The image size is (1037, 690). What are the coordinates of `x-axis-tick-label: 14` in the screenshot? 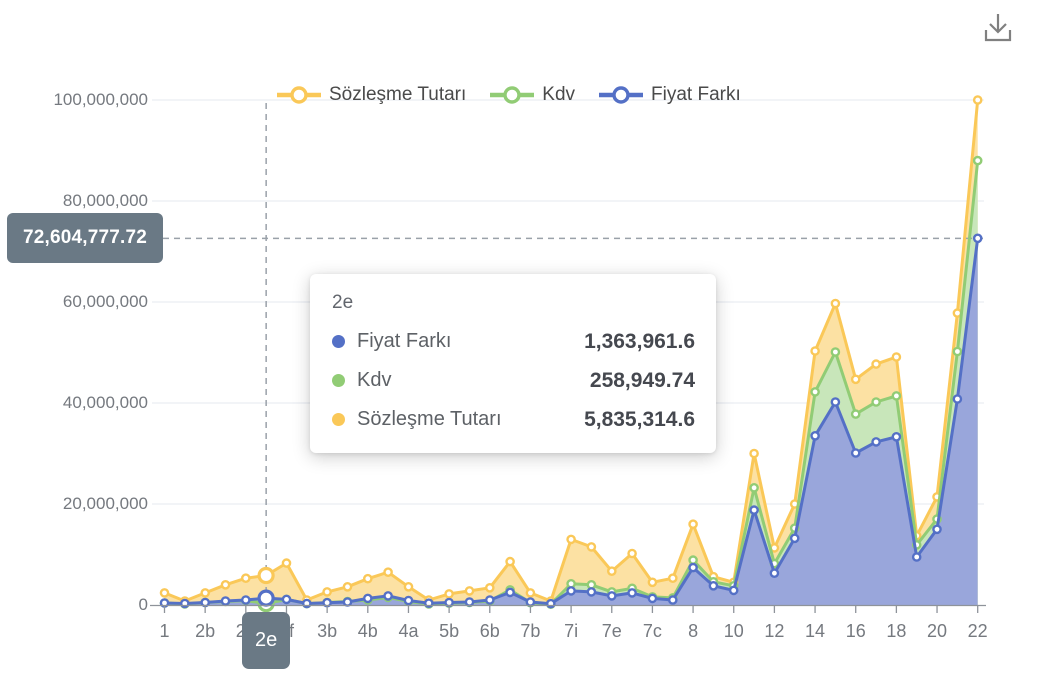 It's located at (815, 631).